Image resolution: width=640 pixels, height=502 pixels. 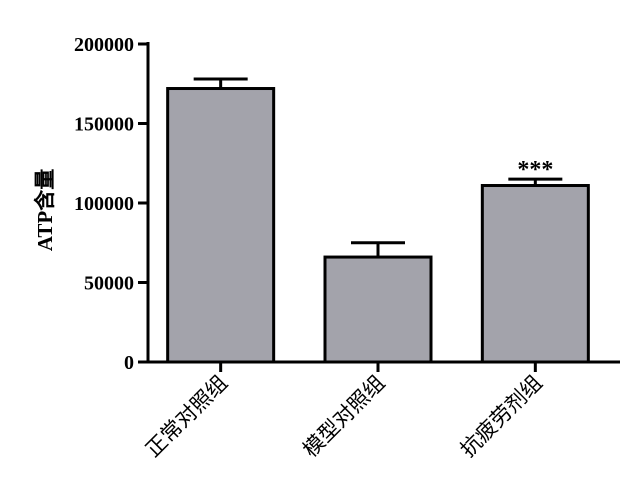 What do you see at coordinates (104, 125) in the screenshot?
I see `y-tick-label: 150000` at bounding box center [104, 125].